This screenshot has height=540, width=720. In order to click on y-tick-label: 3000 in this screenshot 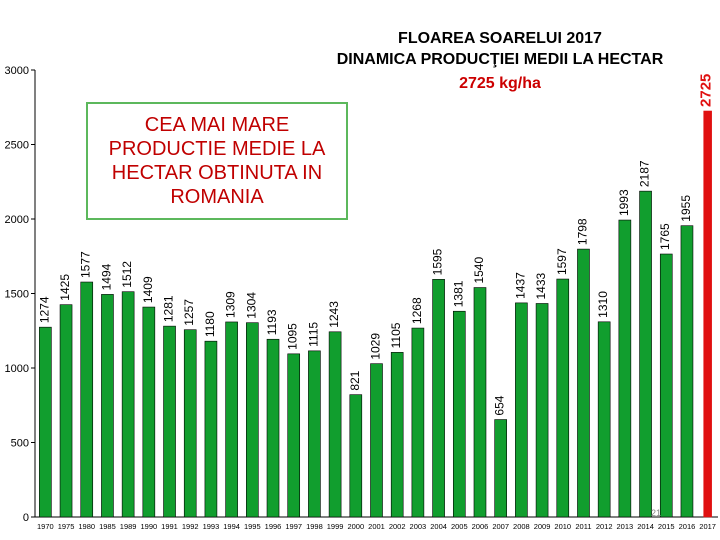, I will do `click(17, 71)`.